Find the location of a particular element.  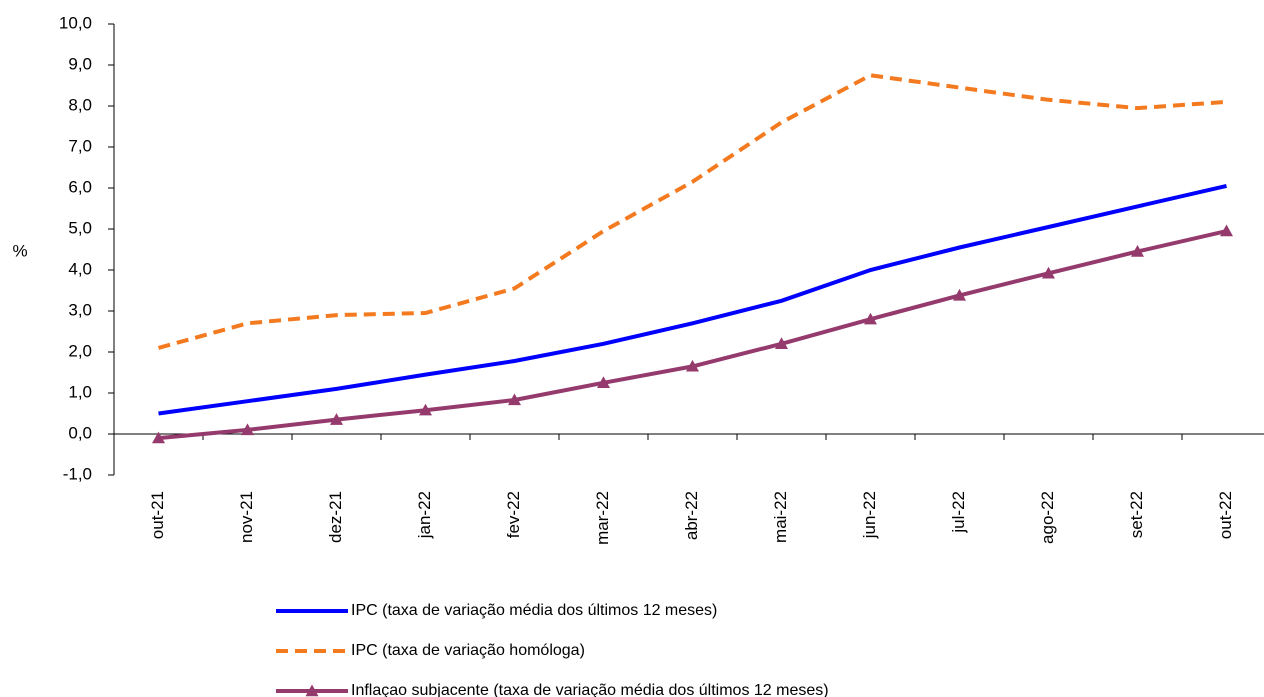

x-tick-label: jan-22 is located at coordinates (424, 515).